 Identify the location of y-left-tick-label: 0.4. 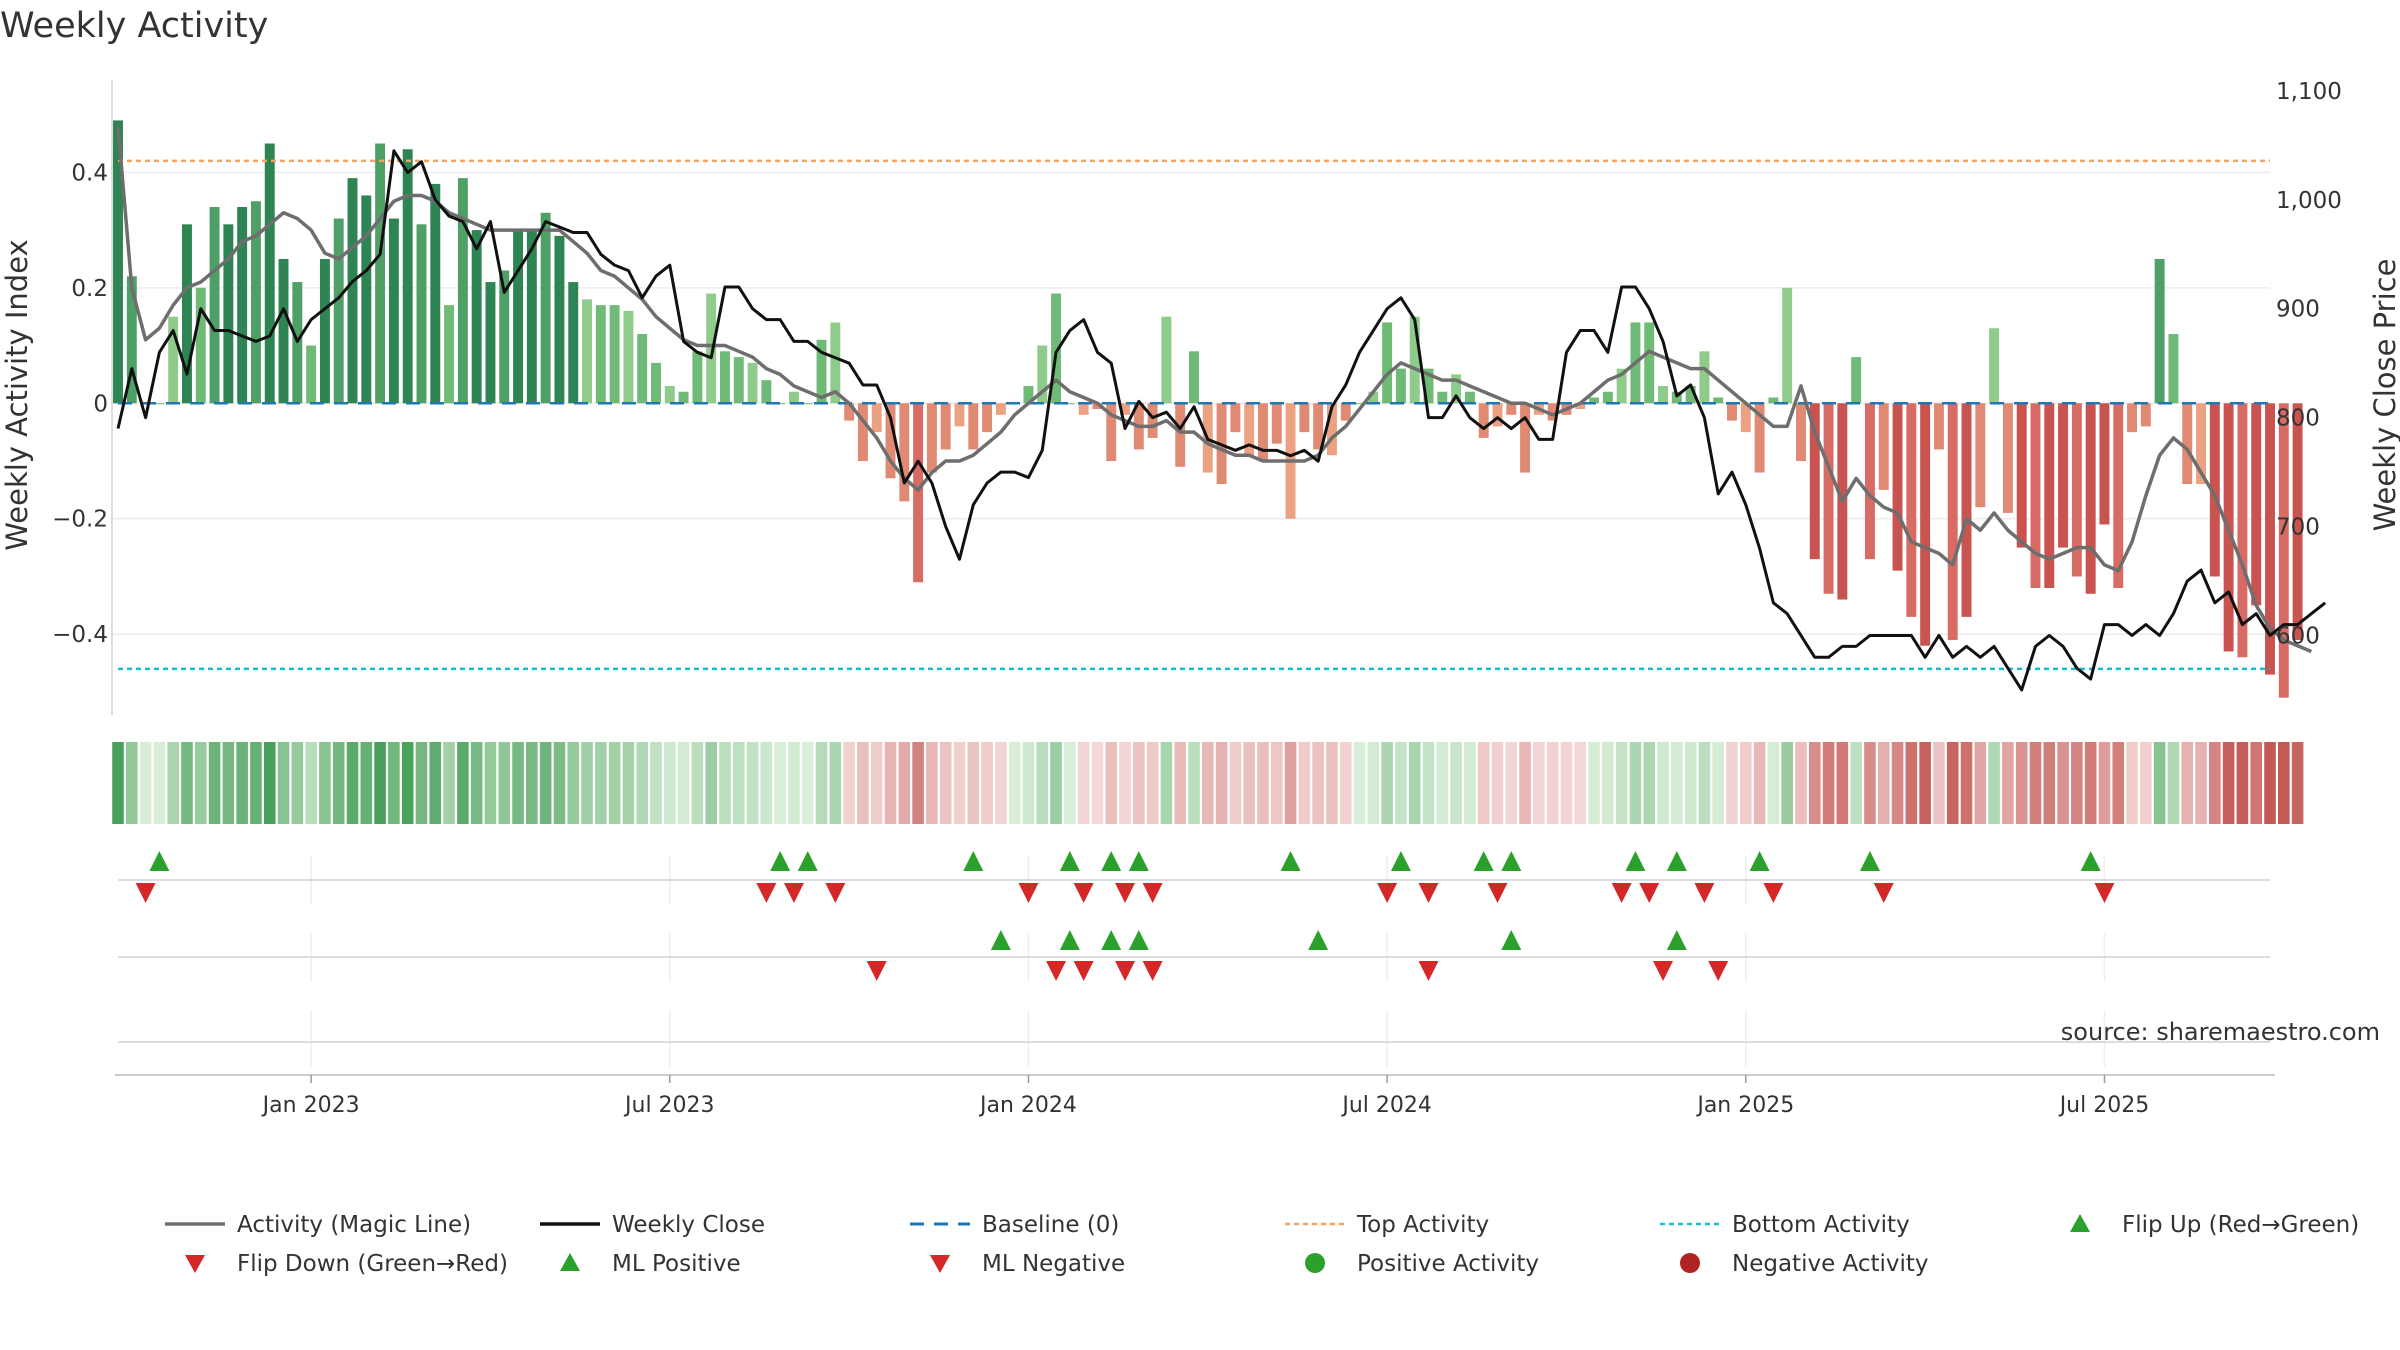
(89, 173).